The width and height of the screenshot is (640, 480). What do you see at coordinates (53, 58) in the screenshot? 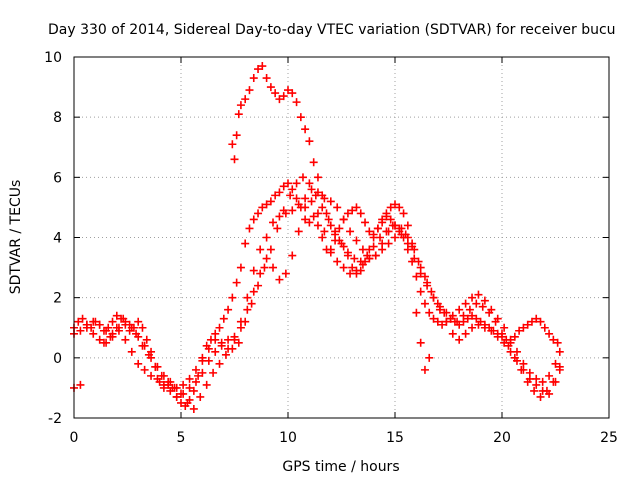
I see `y-tick-label: 10` at bounding box center [53, 58].